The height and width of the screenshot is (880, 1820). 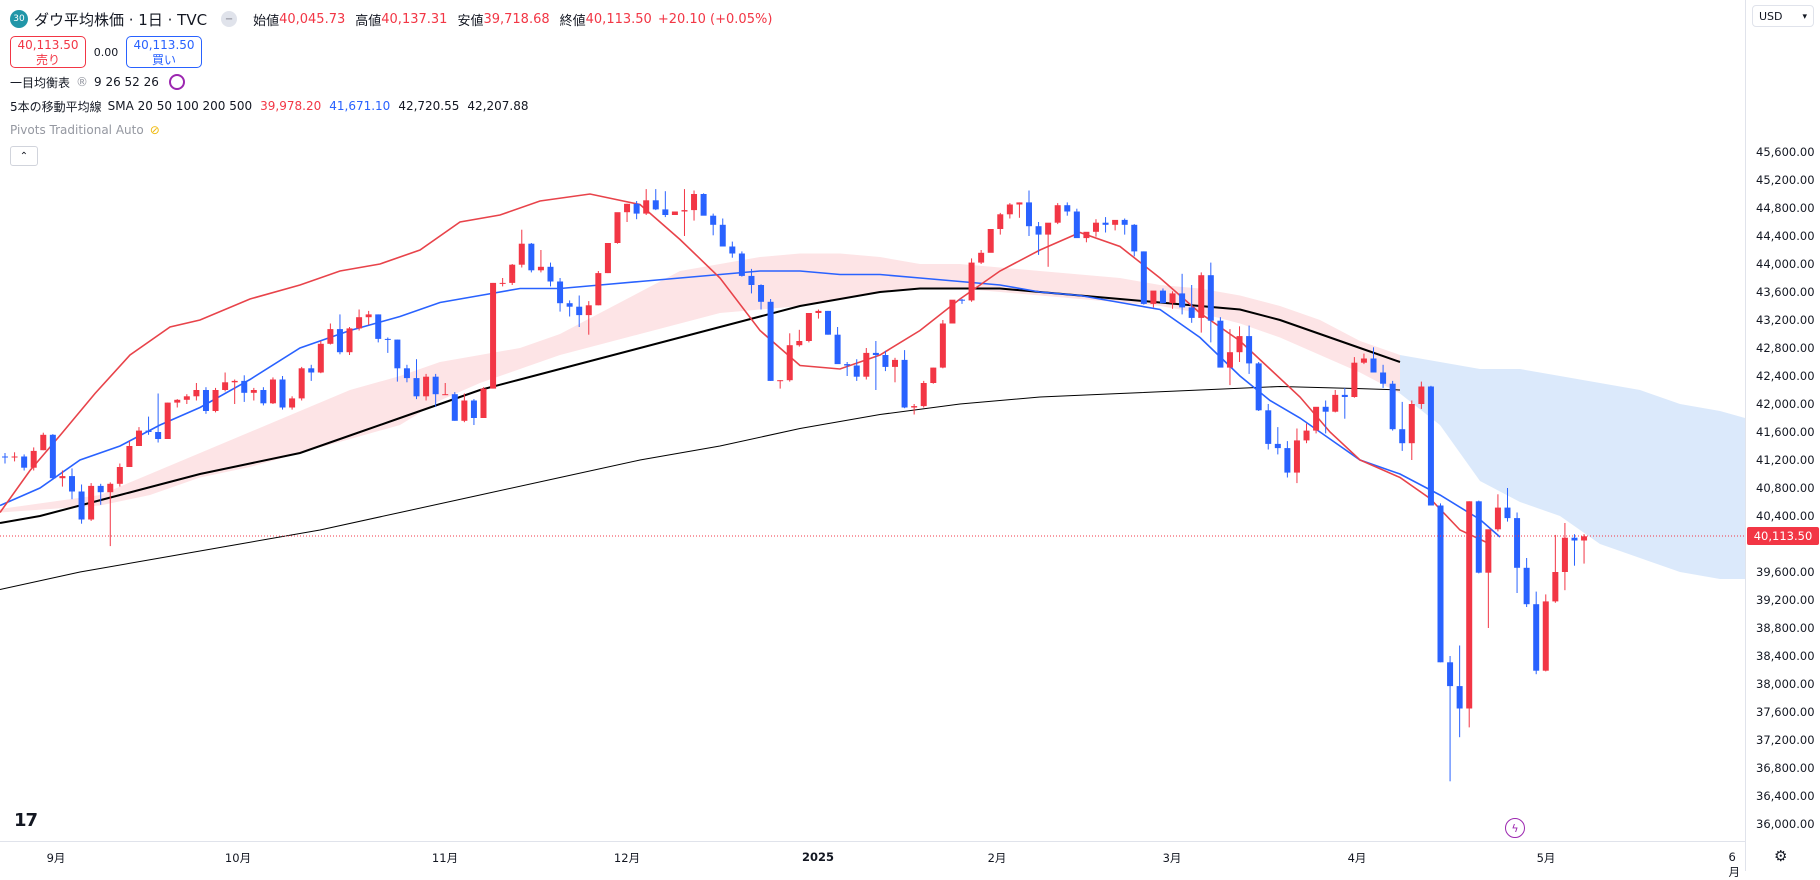 I want to click on sma-params: SMA 20 50 100 200 500, so click(x=180, y=106).